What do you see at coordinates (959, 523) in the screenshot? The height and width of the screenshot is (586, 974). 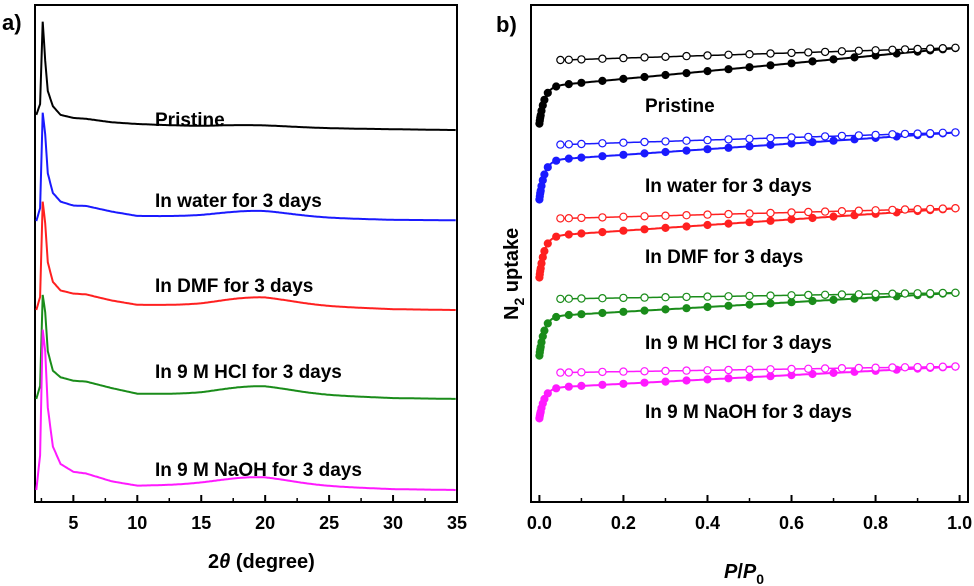 I see `panel-b-xtick-label-5: 1.0` at bounding box center [959, 523].